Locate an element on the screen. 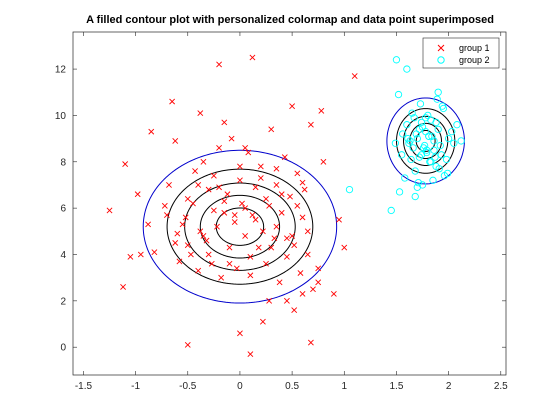  group-2-points is located at coordinates (405, 135).